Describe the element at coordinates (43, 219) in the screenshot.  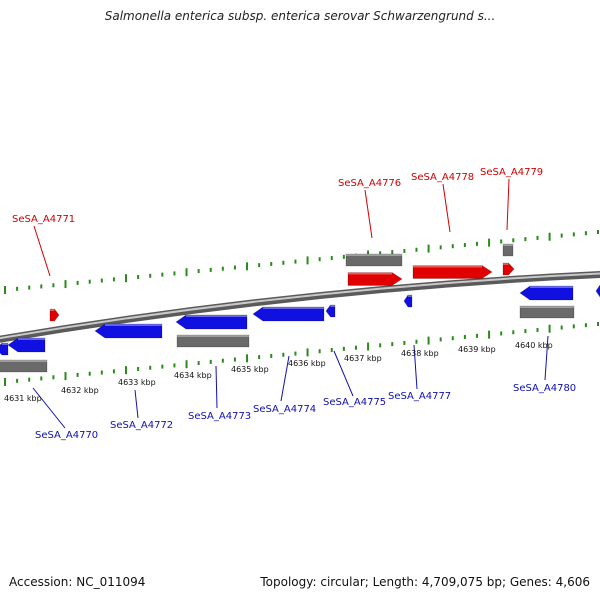
I see `gene-label: SeSA_A4771` at that location.